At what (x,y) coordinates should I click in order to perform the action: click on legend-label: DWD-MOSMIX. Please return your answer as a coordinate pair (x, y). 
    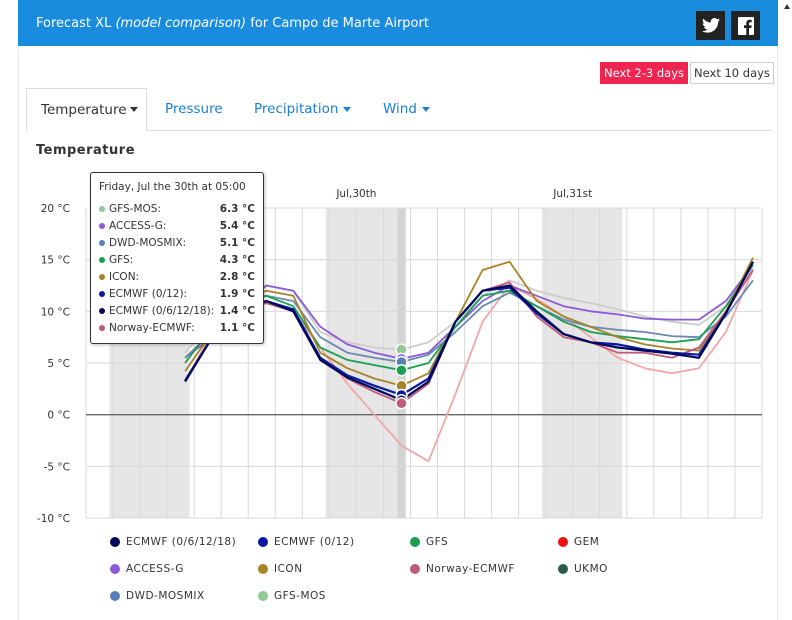
    Looking at the image, I should click on (165, 596).